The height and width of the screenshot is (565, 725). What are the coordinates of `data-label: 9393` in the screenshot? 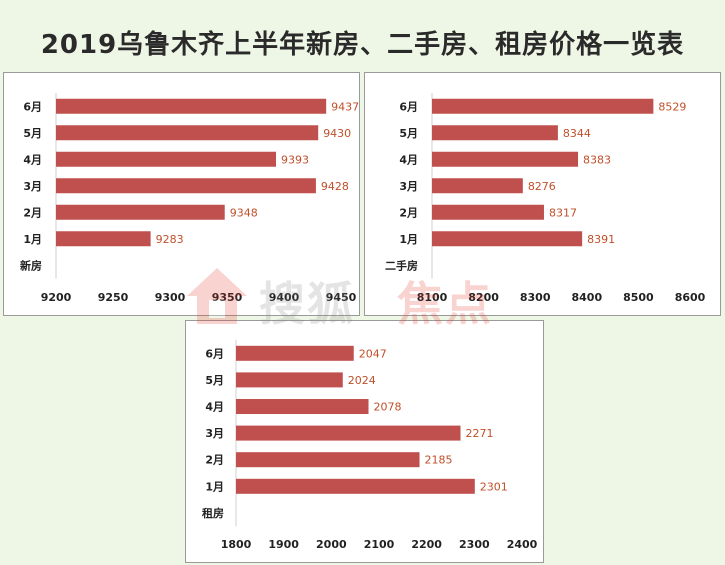 It's located at (295, 159).